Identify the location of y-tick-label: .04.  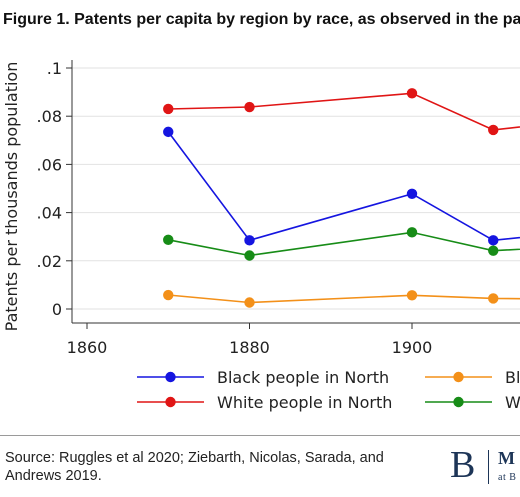
(49, 213).